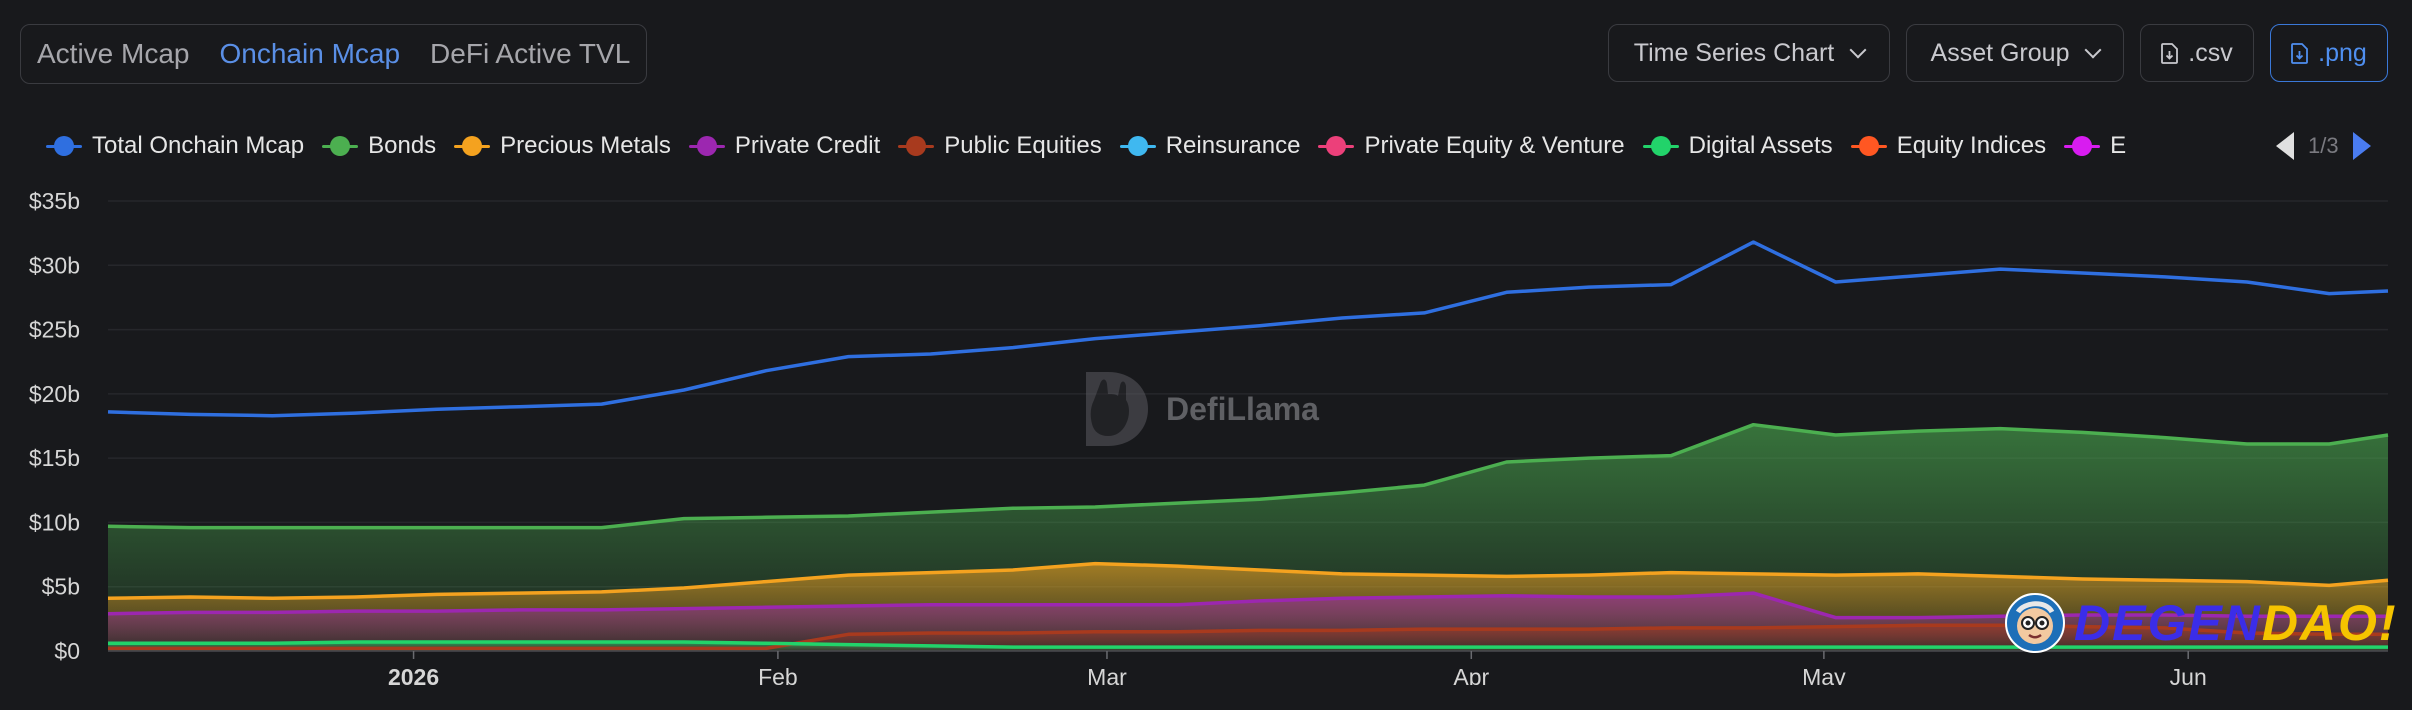 The width and height of the screenshot is (2412, 710). Describe the element at coordinates (1248, 667) in the screenshot. I see `x-axis: 2026 Feb Mar Apr May Jun` at that location.